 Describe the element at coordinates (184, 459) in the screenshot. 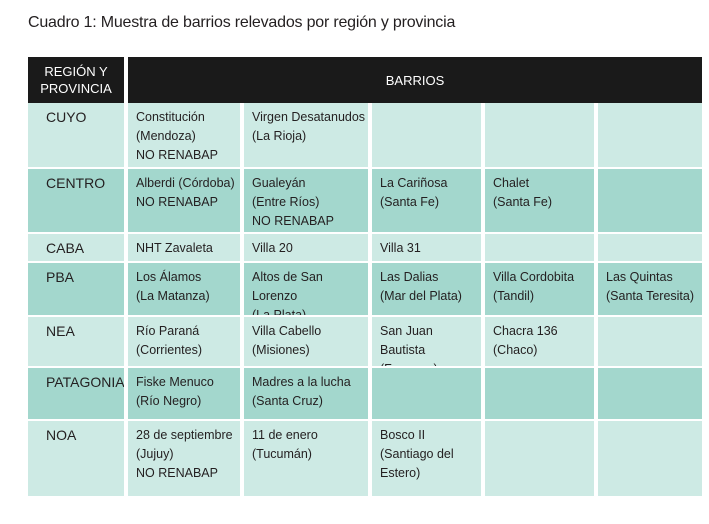

I see `table-cell: 28 de septiembre (Jujuy) NO RENABAP` at that location.